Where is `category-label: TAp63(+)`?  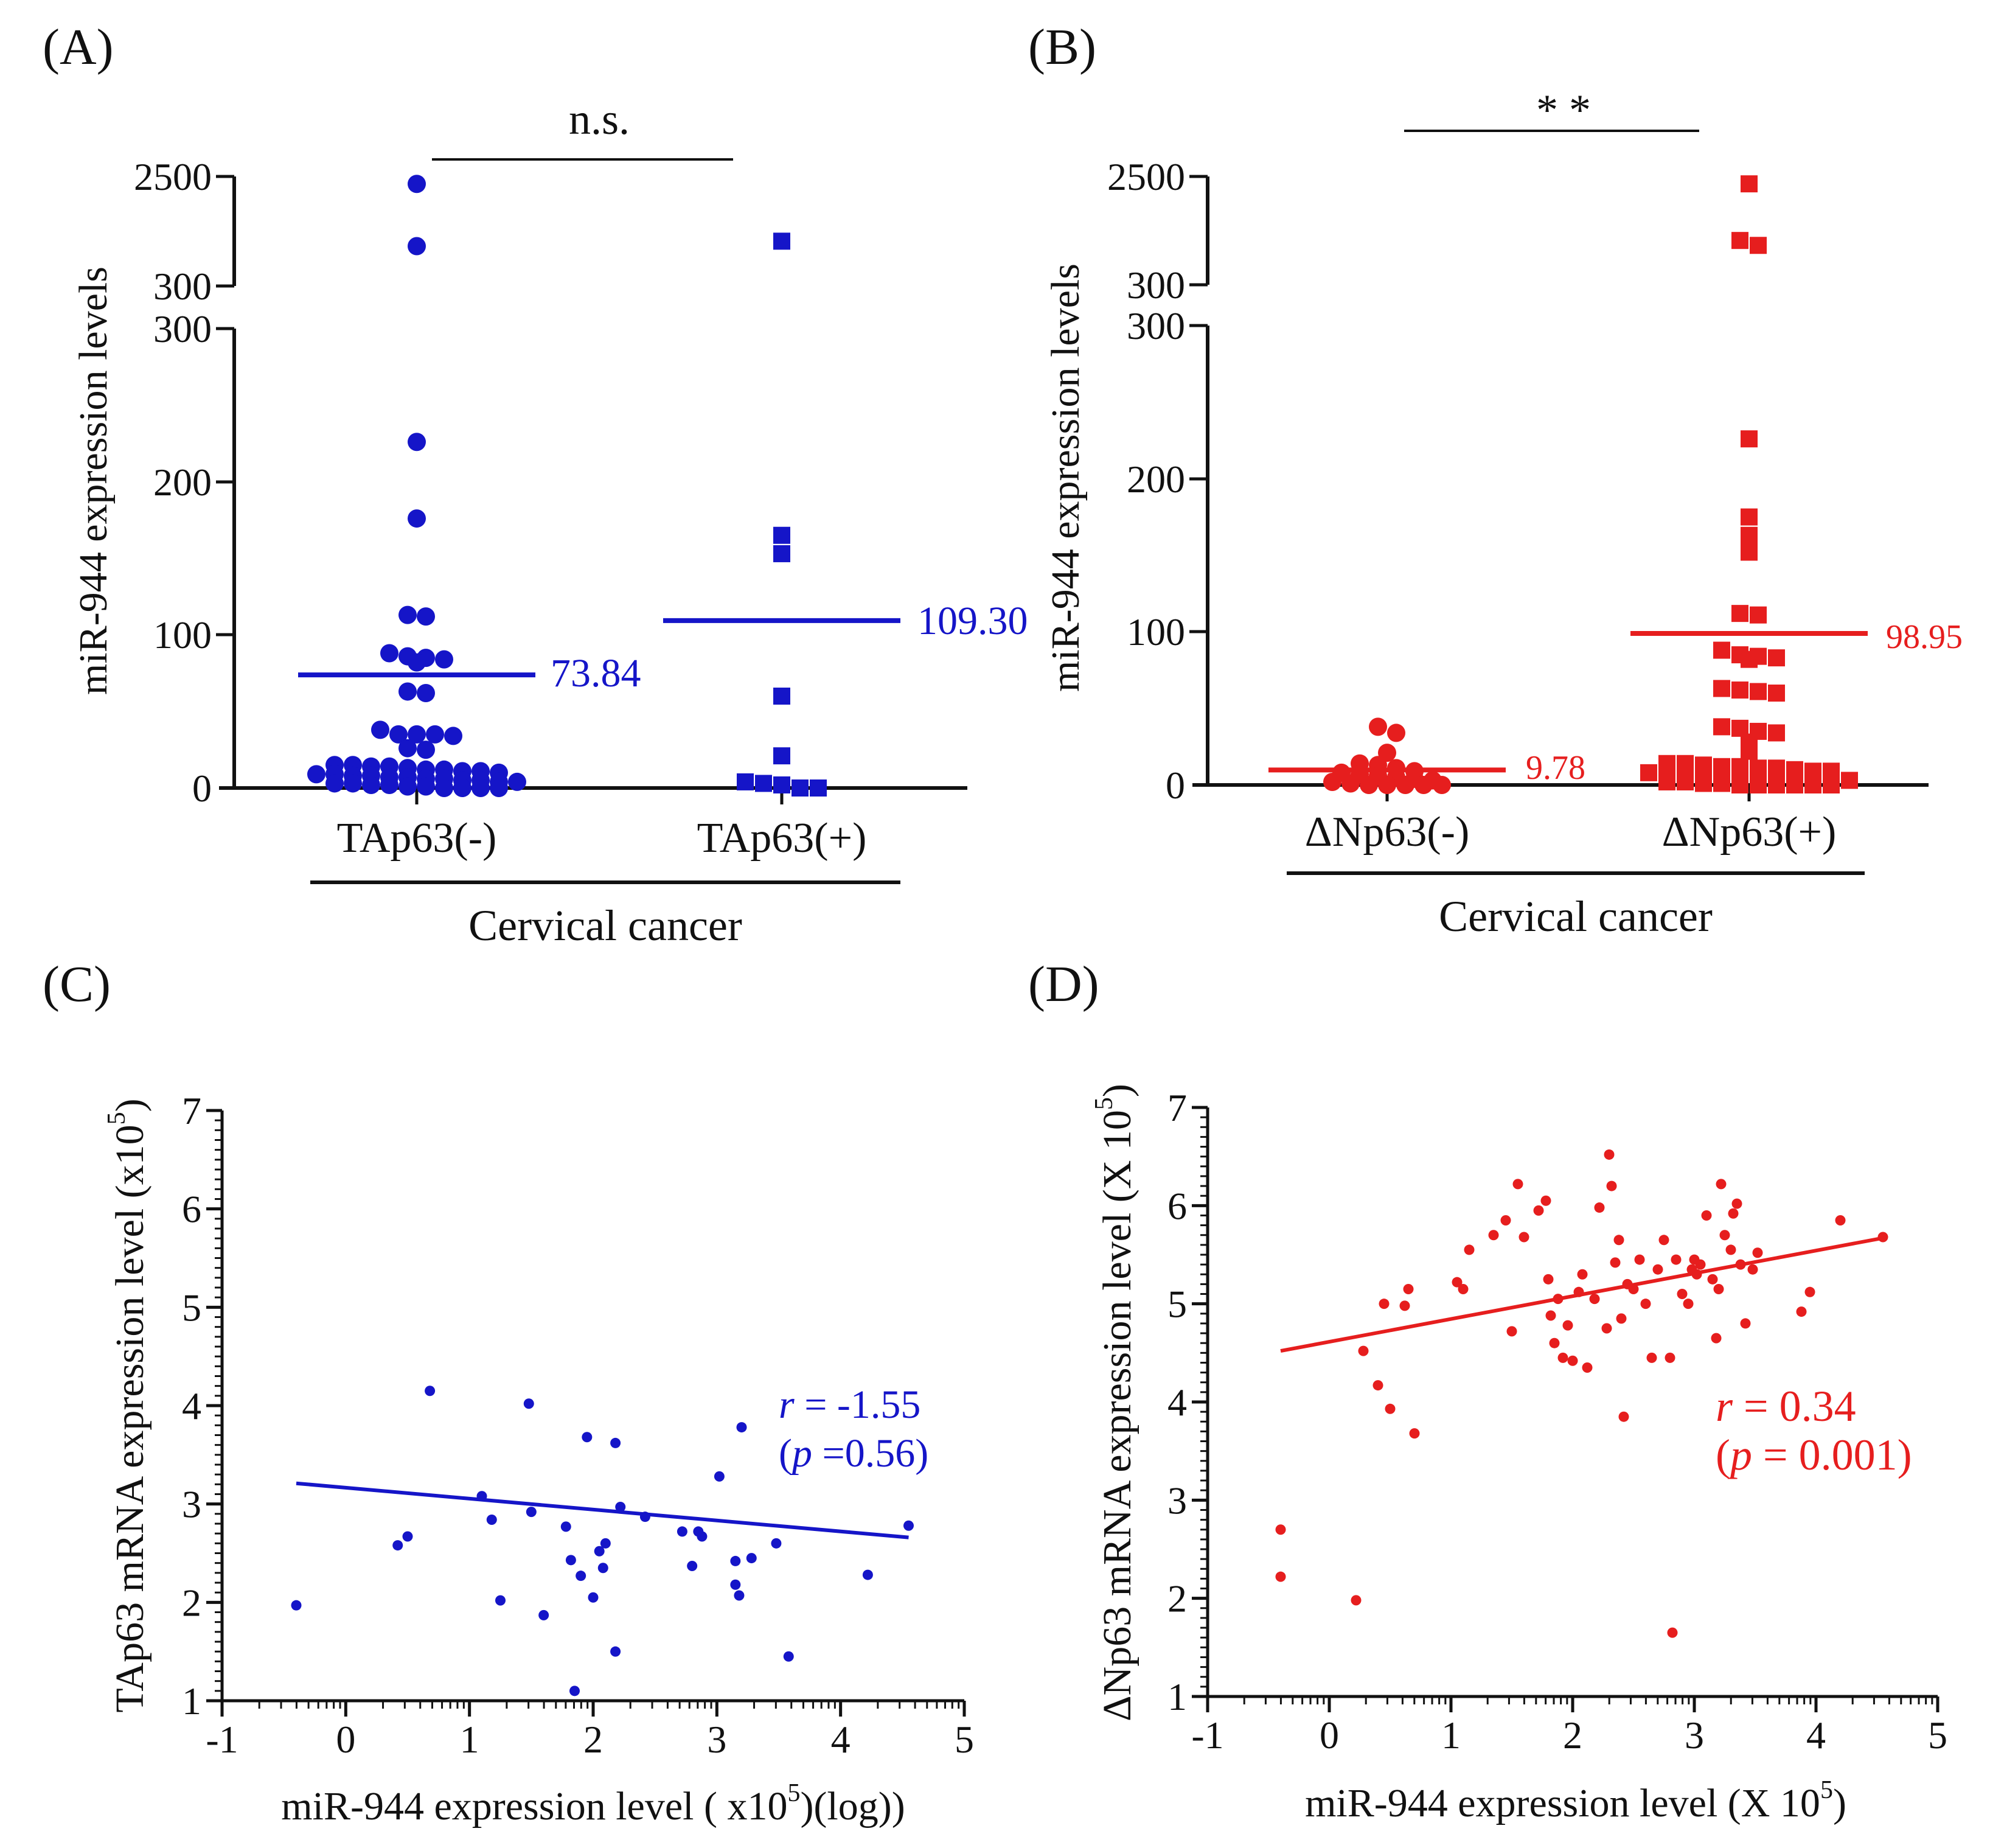 category-label: TAp63(+) is located at coordinates (782, 838).